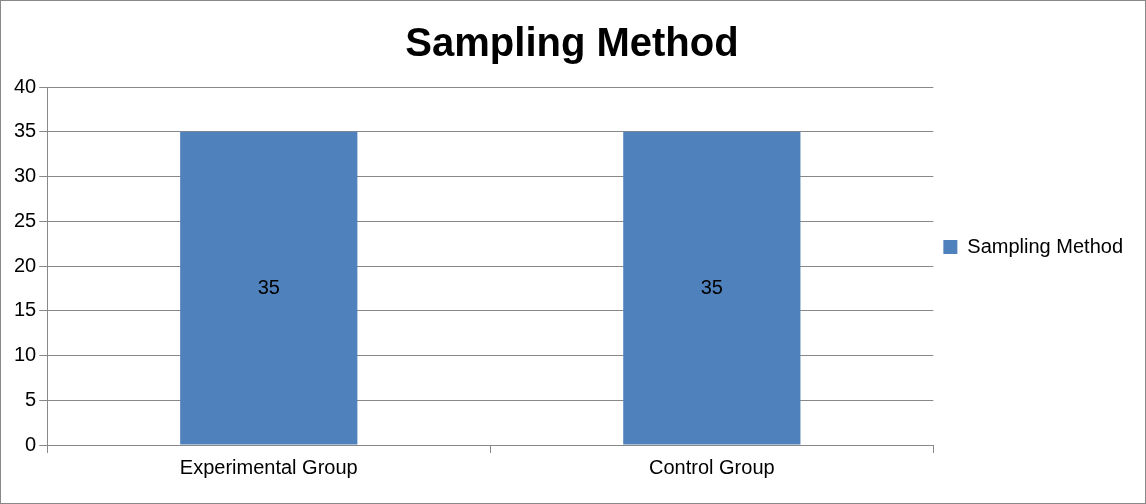 Image resolution: width=1146 pixels, height=504 pixels. What do you see at coordinates (25, 130) in the screenshot?
I see `y-tick-label: 35` at bounding box center [25, 130].